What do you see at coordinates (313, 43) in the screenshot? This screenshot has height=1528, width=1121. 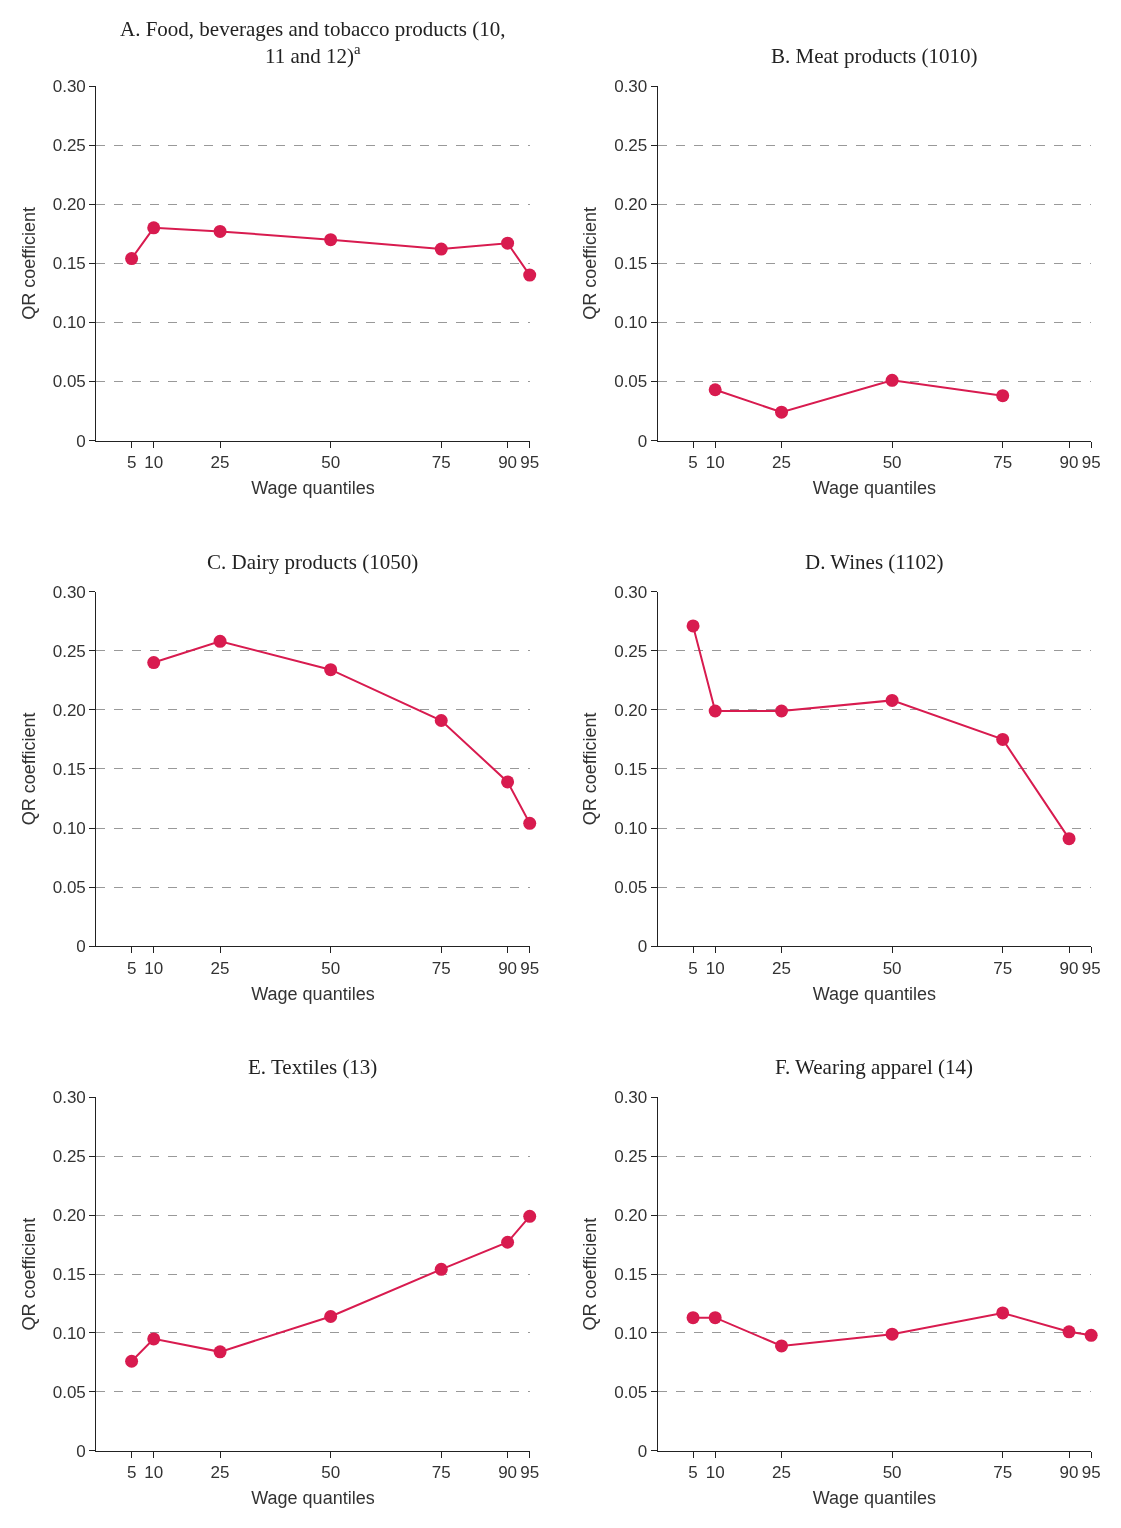 I see `chart-title: A. Food, beverages and tobacco products (10, 11 and 12)$^{a}$` at bounding box center [313, 43].